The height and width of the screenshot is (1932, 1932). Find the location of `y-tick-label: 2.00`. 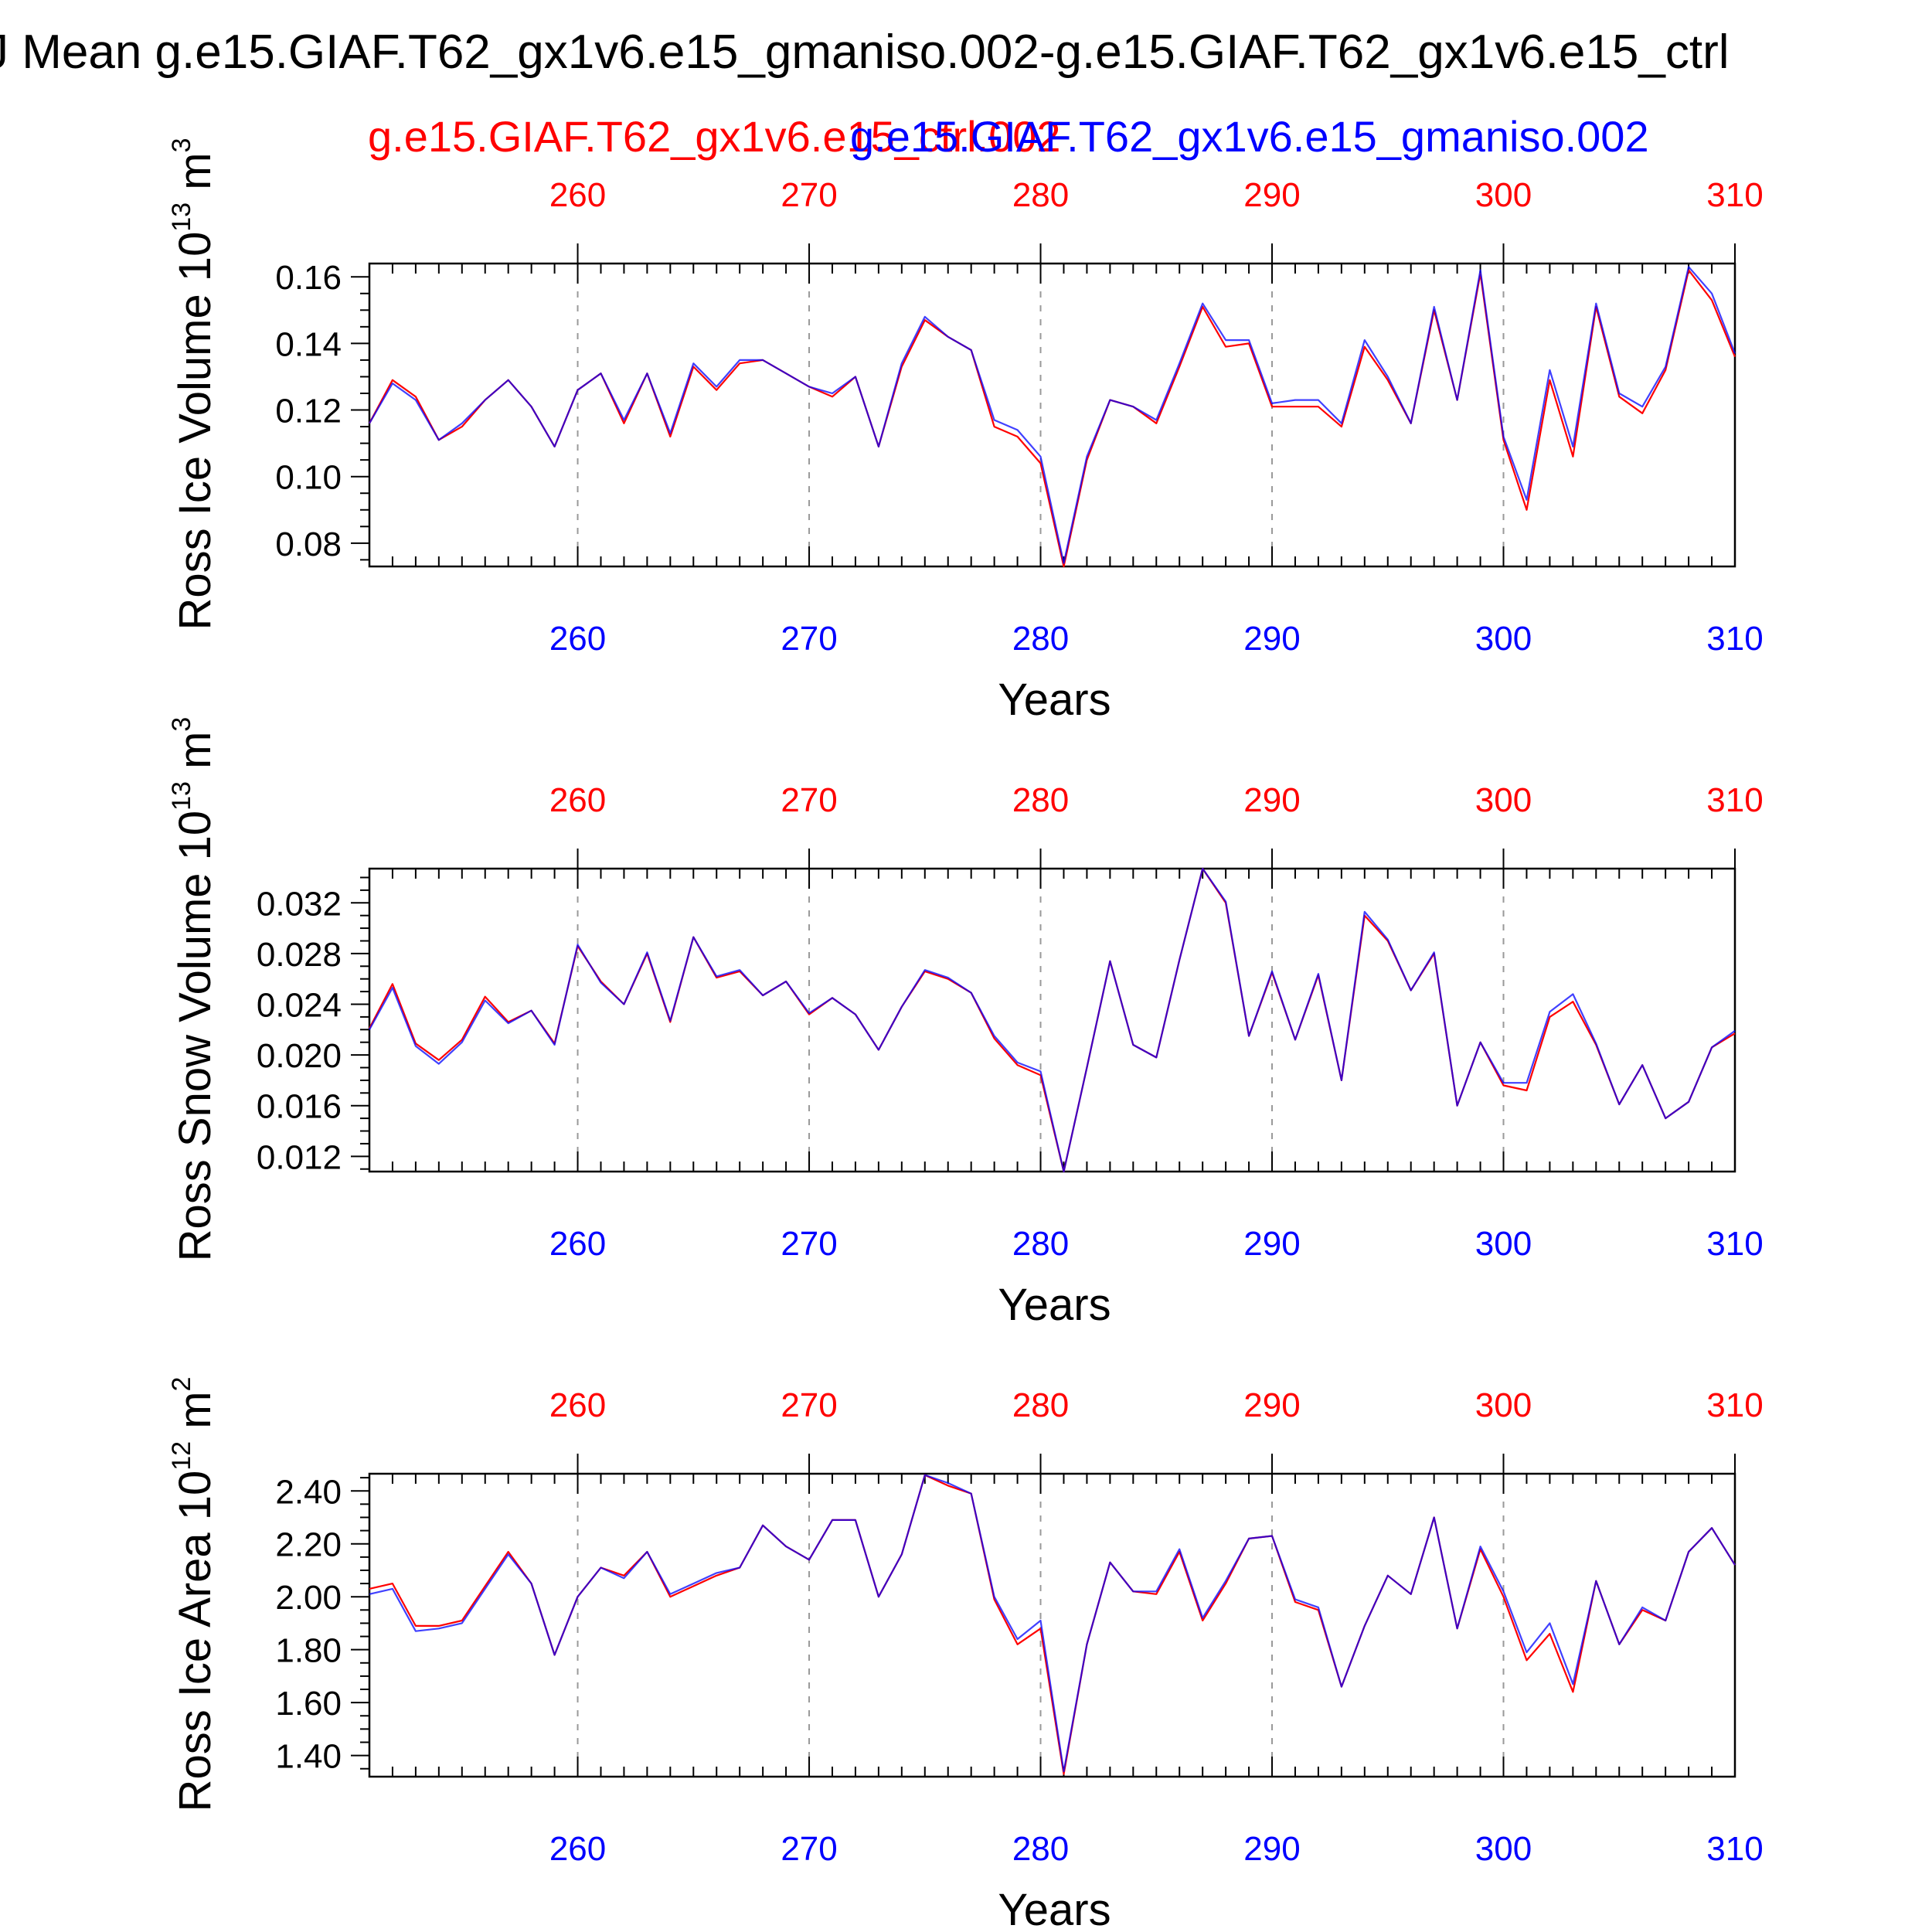

y-tick-label: 2.00 is located at coordinates (308, 1598).